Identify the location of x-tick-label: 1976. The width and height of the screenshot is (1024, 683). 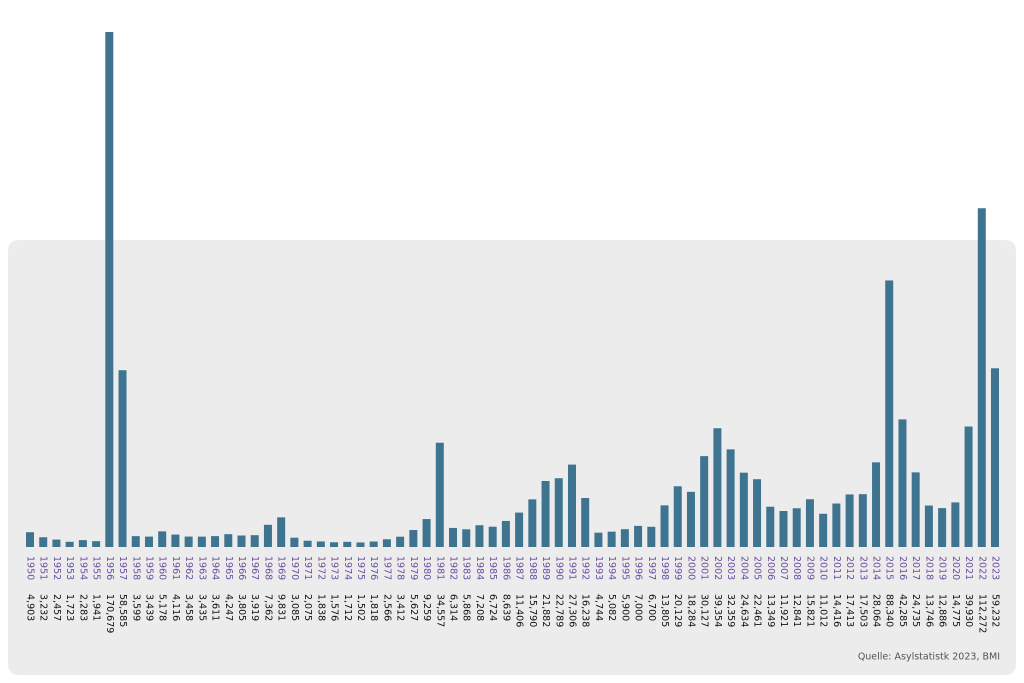
(373, 568).